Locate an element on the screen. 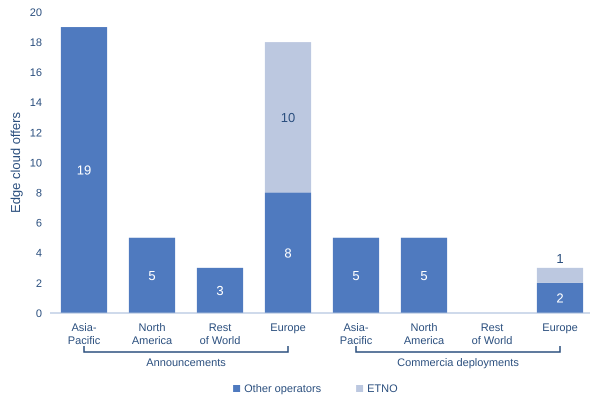  y-tick-label: 16 is located at coordinates (36, 73).